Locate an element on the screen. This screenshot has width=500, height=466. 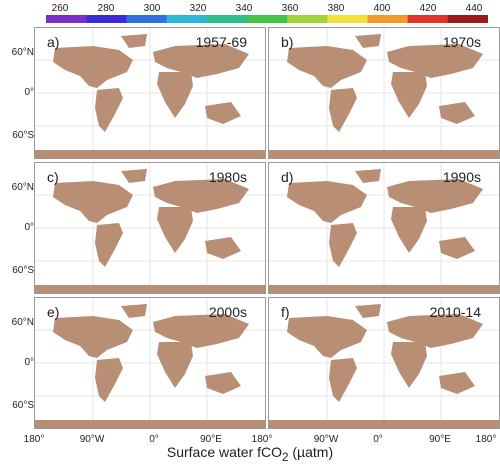
panel-letter: f) is located at coordinates (285, 312).